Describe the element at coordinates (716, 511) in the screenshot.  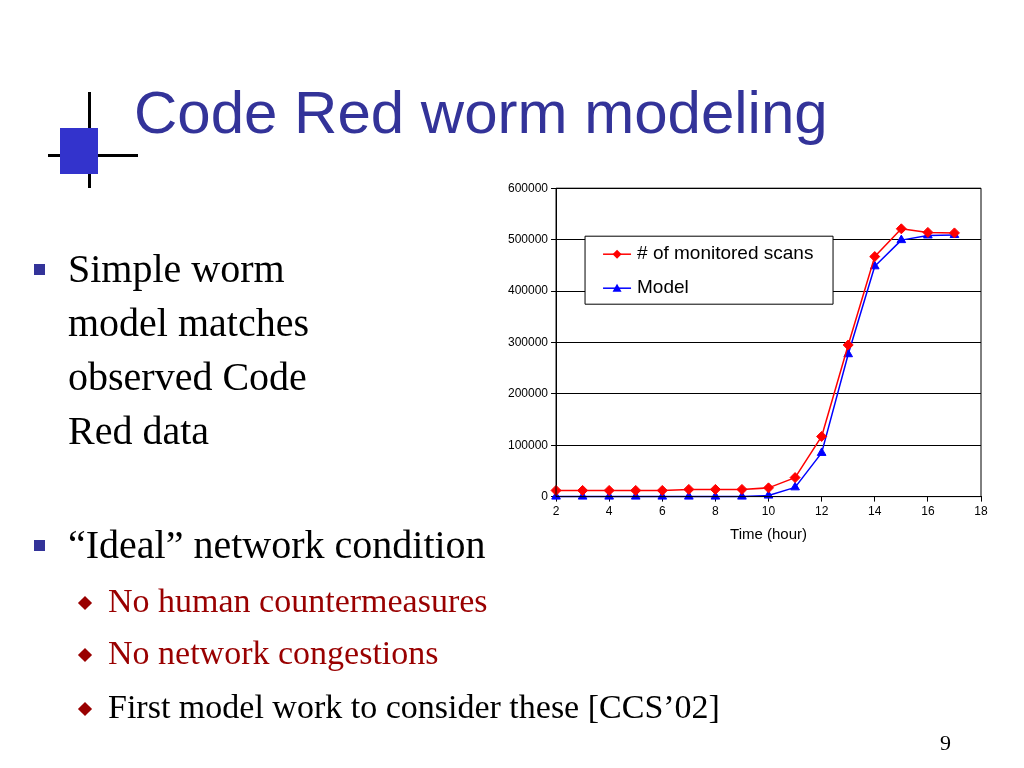
I see `x-tick-label: 8` at that location.